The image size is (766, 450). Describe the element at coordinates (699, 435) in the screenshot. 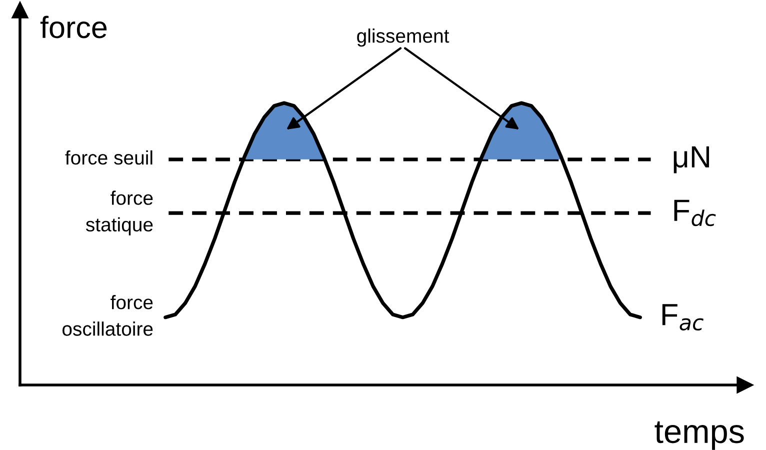

I see `x-axis-title: temps` at that location.